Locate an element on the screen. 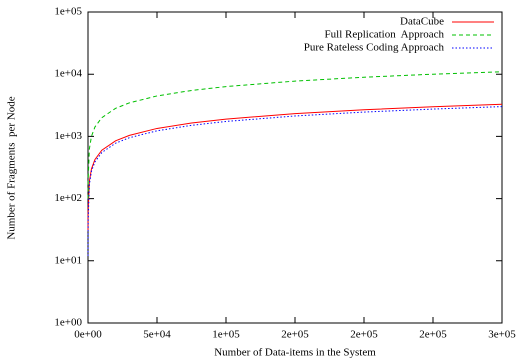 The height and width of the screenshot is (360, 526). x-tick-label: 1e+05 is located at coordinates (226, 335).